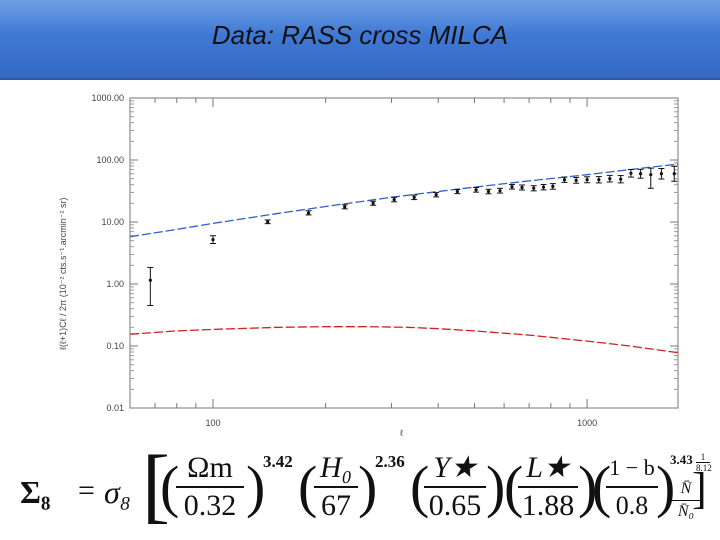 The width and height of the screenshot is (720, 540). Describe the element at coordinates (587, 423) in the screenshot. I see `x-tick-label: 1000` at that location.